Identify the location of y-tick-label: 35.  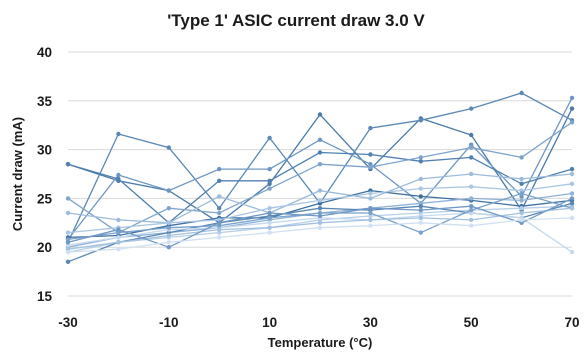
(45, 101).